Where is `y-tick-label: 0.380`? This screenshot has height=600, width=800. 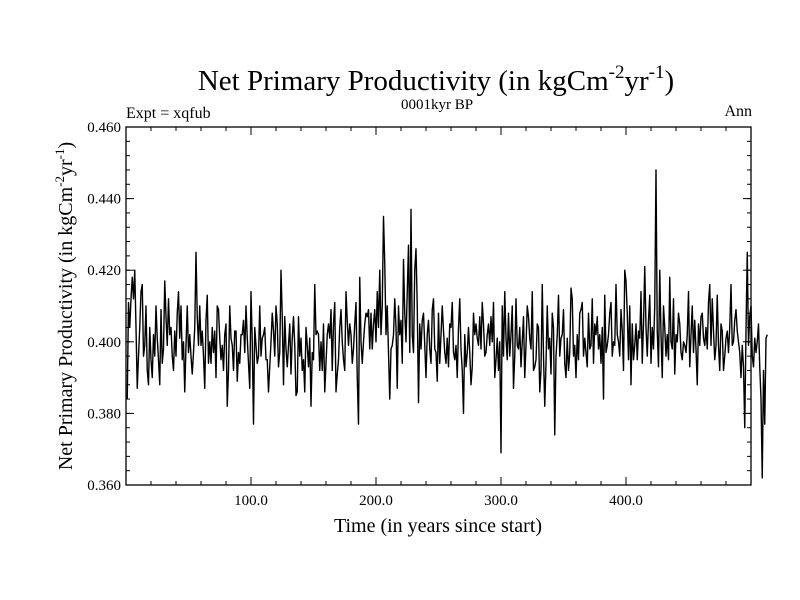 y-tick-label: 0.380 is located at coordinates (104, 414).